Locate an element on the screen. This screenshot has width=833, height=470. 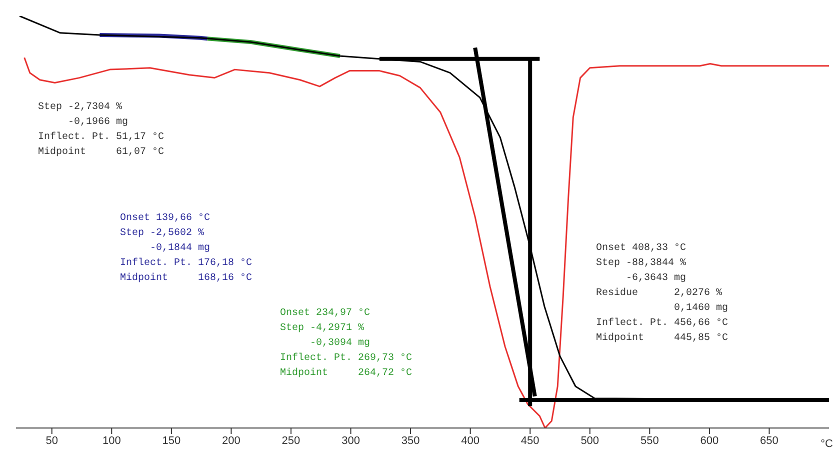
x-tick-label: 650 is located at coordinates (769, 440).